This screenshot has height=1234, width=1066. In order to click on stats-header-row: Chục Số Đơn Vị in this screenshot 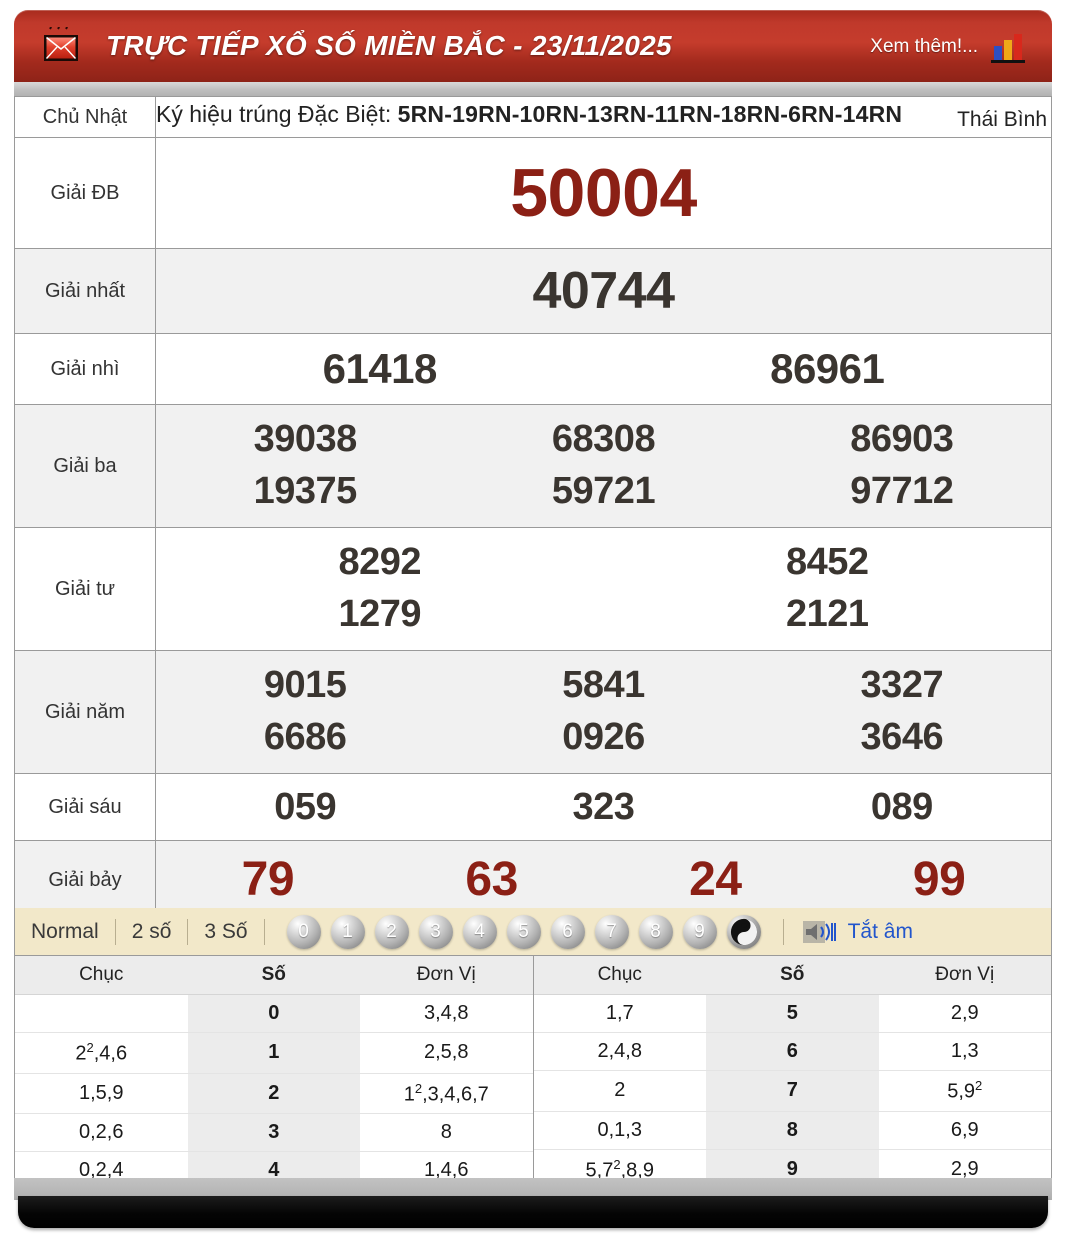, I will do `click(274, 975)`.